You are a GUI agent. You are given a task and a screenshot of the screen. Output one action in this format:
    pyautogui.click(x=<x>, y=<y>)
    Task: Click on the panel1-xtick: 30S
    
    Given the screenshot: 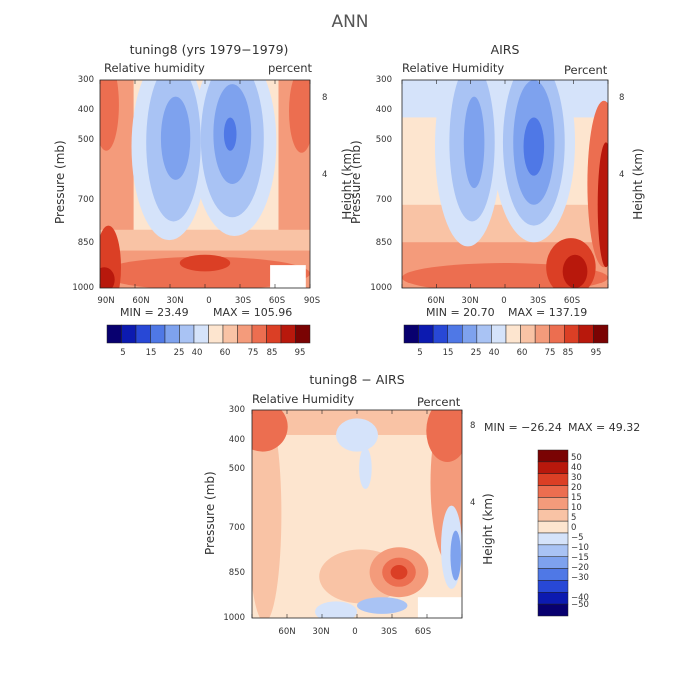 What is the action you would take?
    pyautogui.click(x=243, y=301)
    